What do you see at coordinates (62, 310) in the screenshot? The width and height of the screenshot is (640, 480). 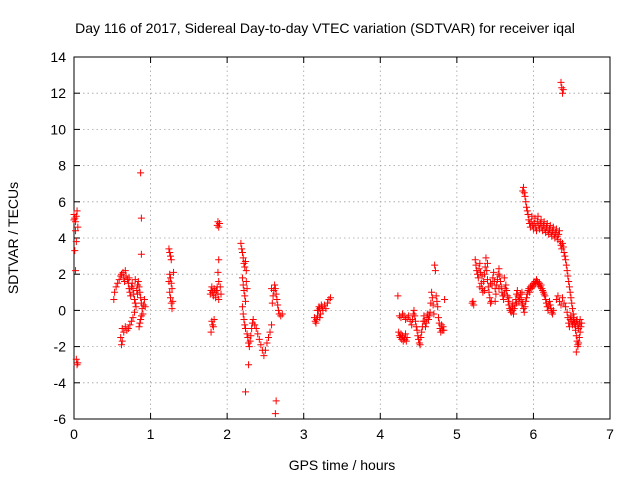 I see `y-tick-label: 0` at bounding box center [62, 310].